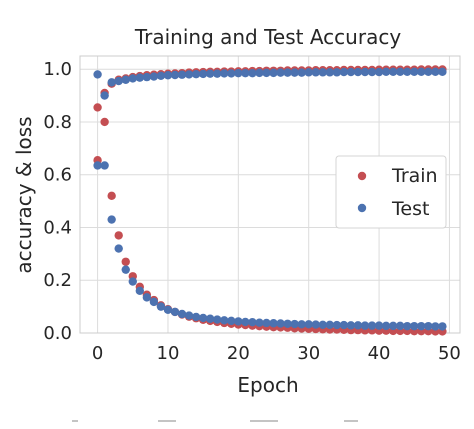  What do you see at coordinates (449, 353) in the screenshot?
I see `x-tick-label: 50` at bounding box center [449, 353].